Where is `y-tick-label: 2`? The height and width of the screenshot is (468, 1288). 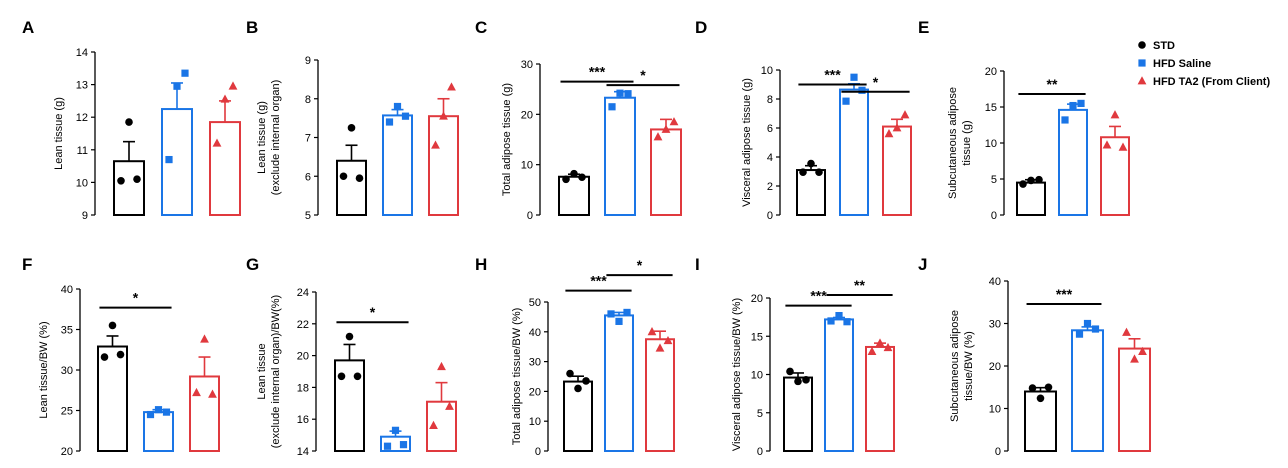 y-tick-label: 2 is located at coordinates (770, 187).